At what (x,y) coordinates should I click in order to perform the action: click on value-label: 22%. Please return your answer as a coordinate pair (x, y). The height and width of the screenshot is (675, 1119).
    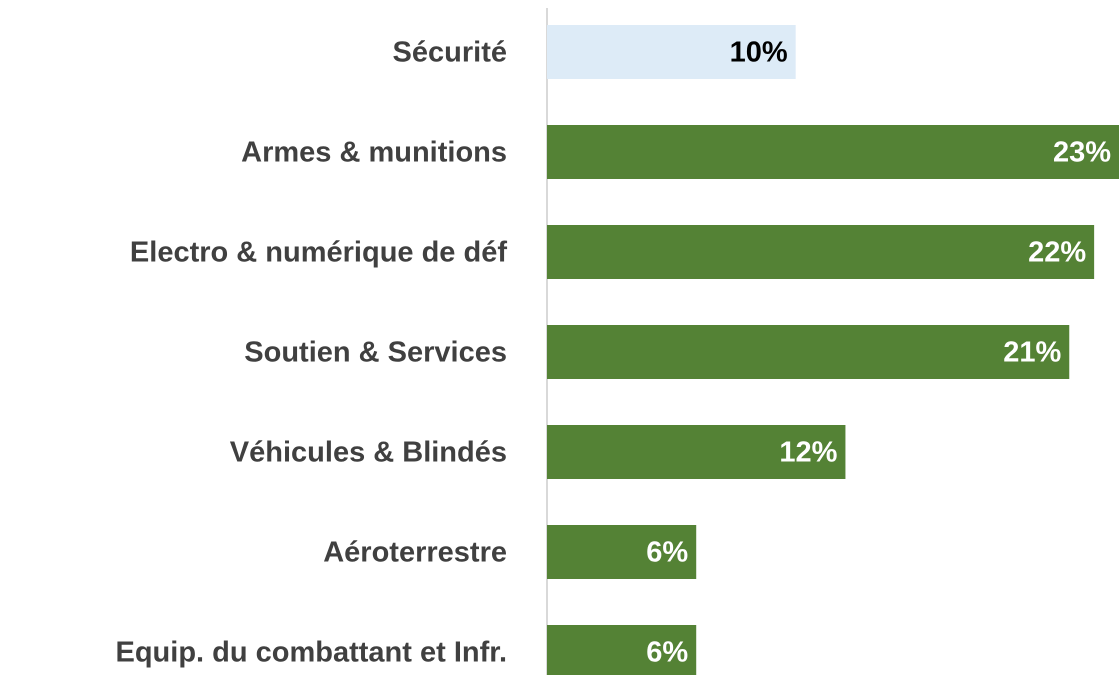
    Looking at the image, I should click on (1057, 253).